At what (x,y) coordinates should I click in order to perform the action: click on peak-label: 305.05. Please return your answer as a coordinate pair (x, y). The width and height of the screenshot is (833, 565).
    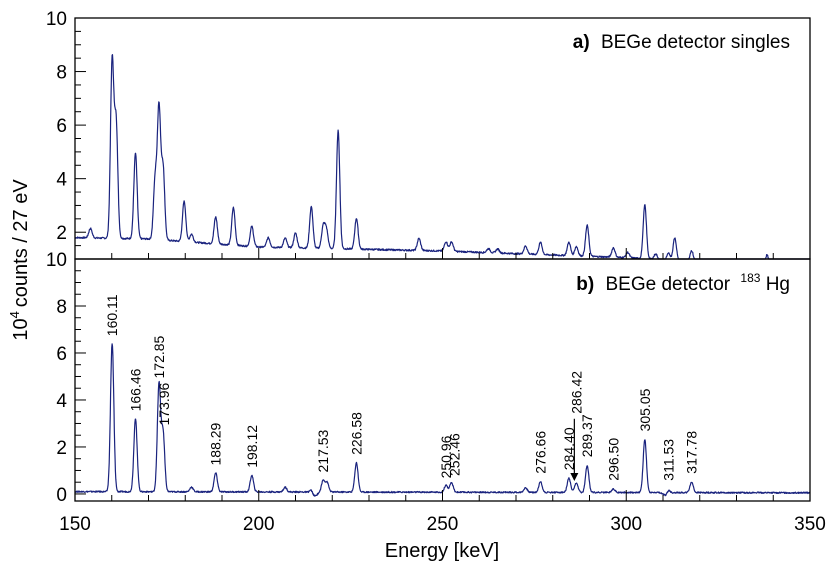
    Looking at the image, I should click on (645, 409).